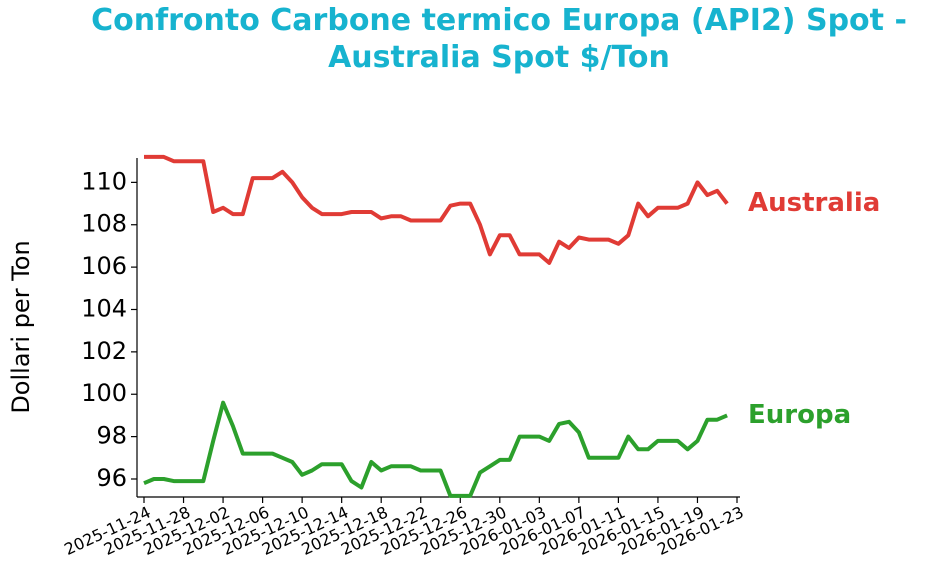  Describe the element at coordinates (104, 393) in the screenshot. I see `y-tick-label: 100` at that location.